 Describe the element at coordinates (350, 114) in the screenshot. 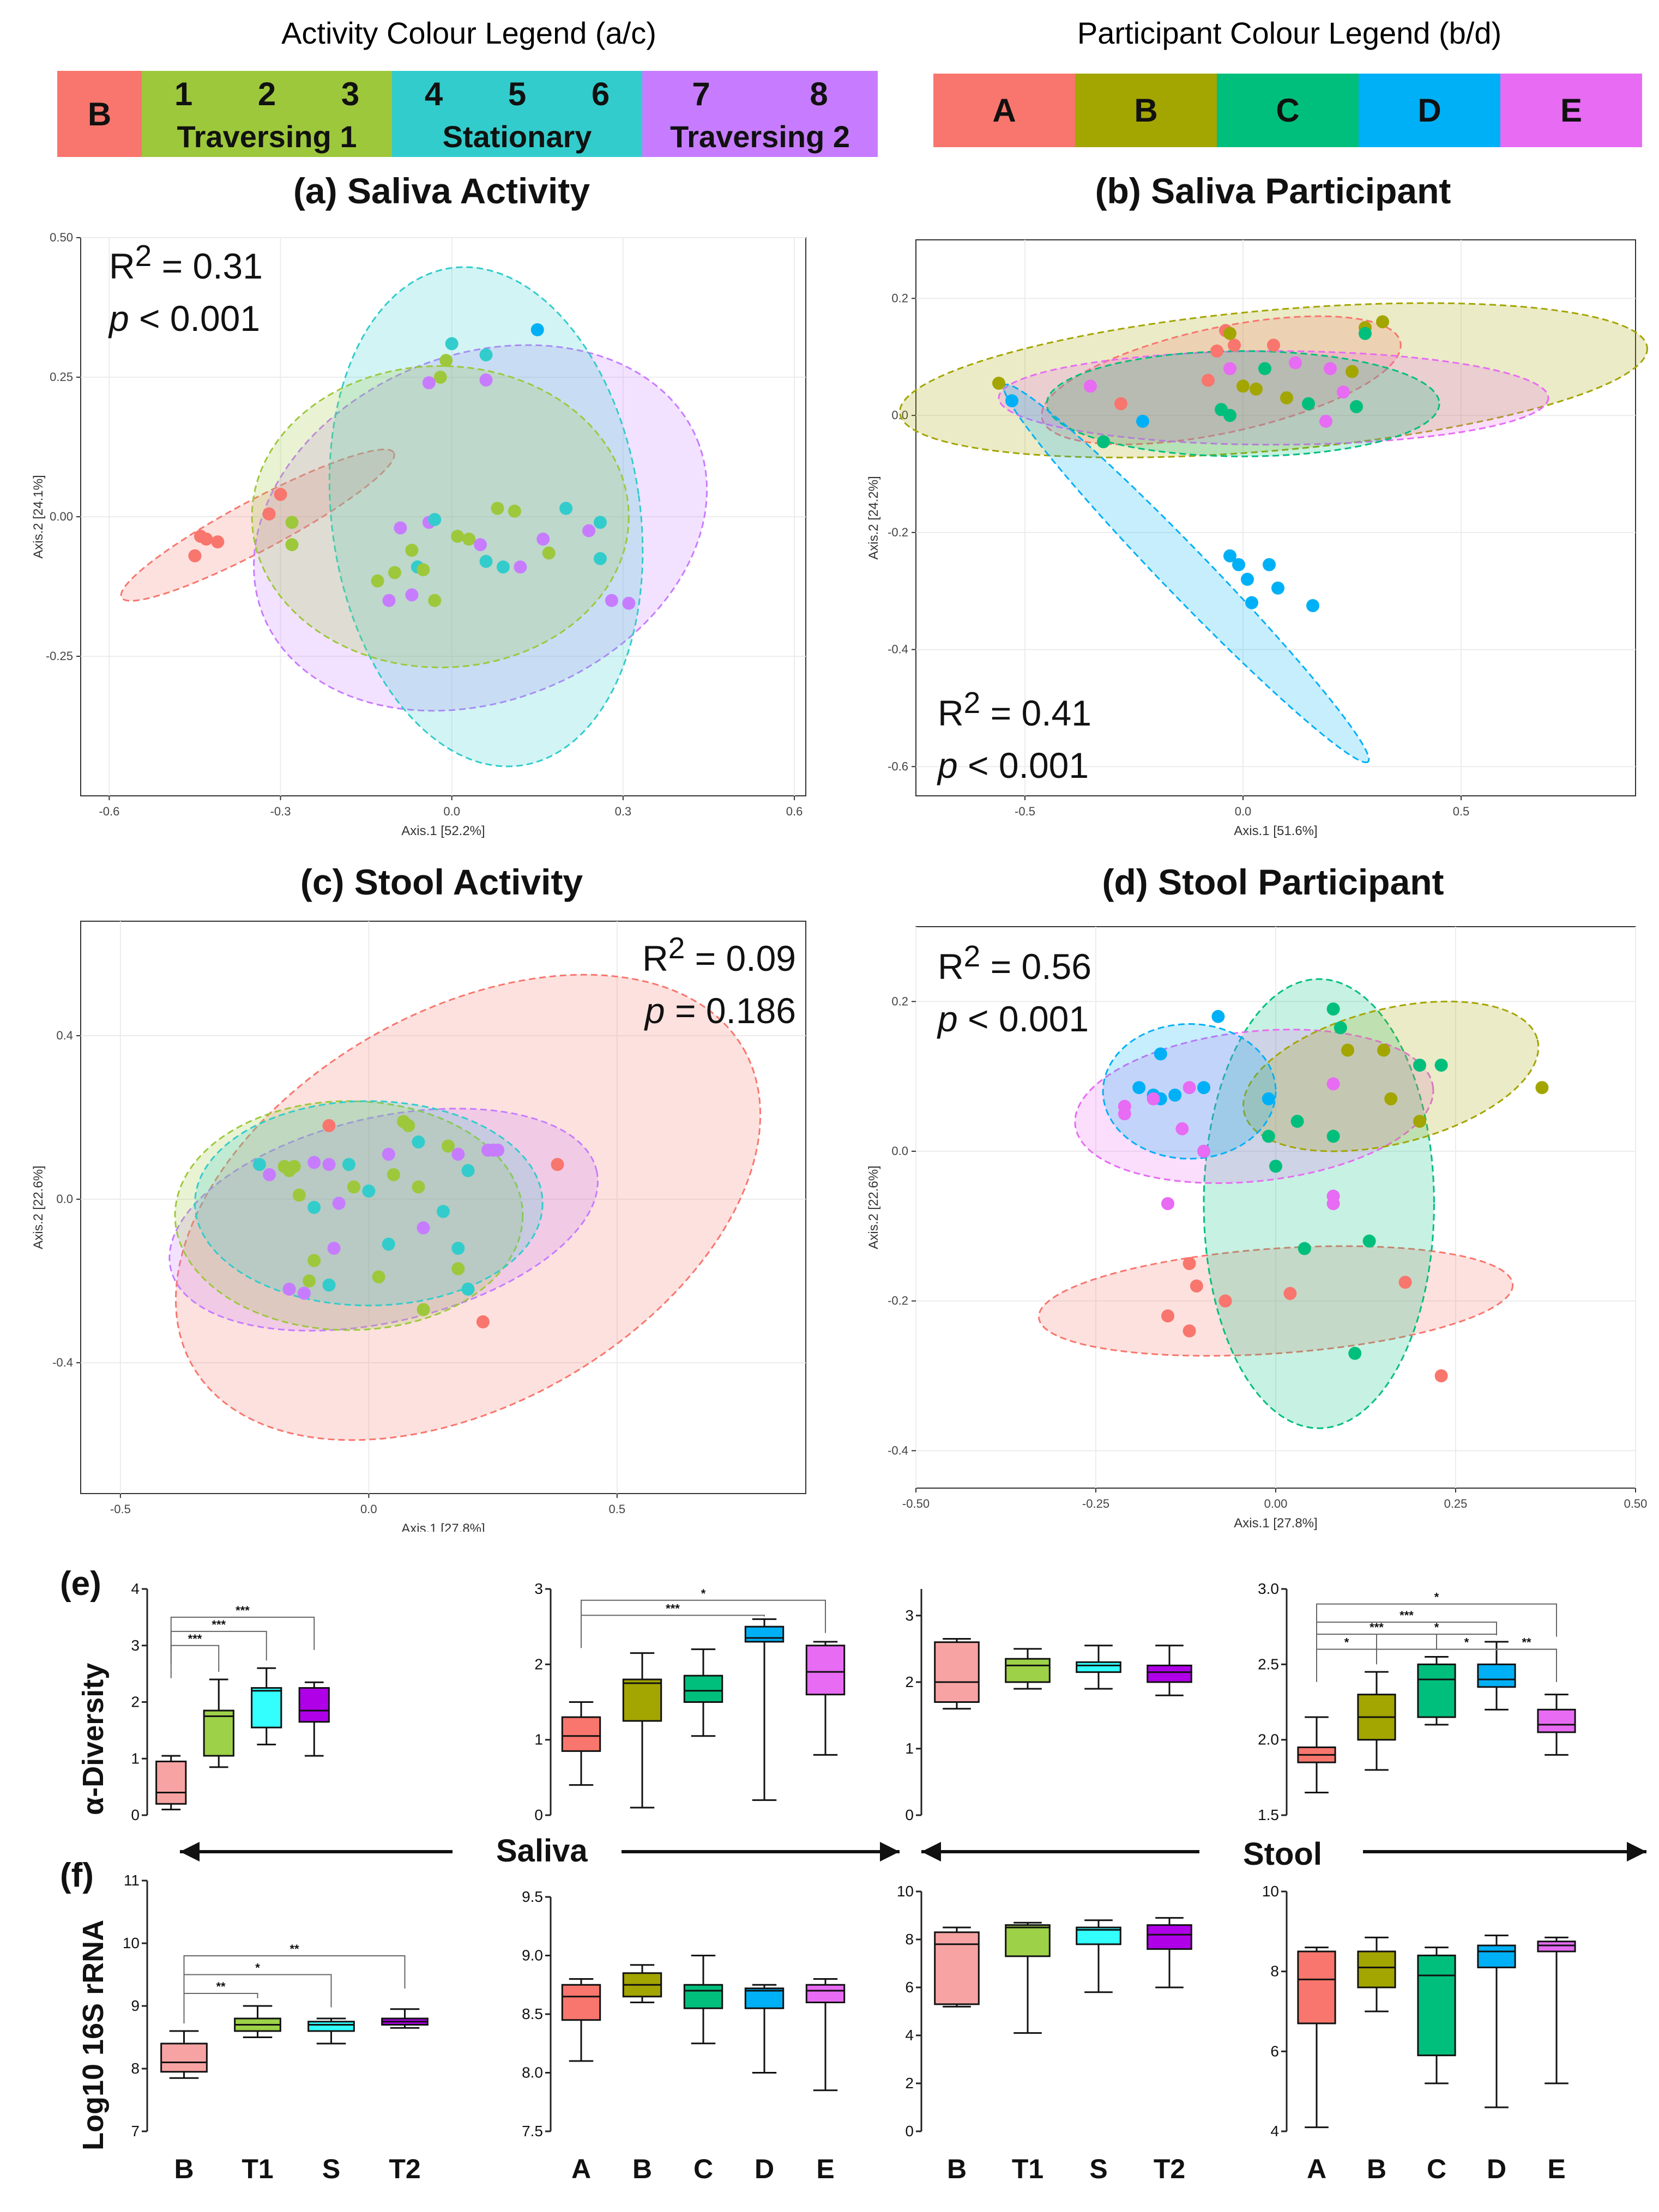

I see `activity-legend-cell-3: 3` at that location.